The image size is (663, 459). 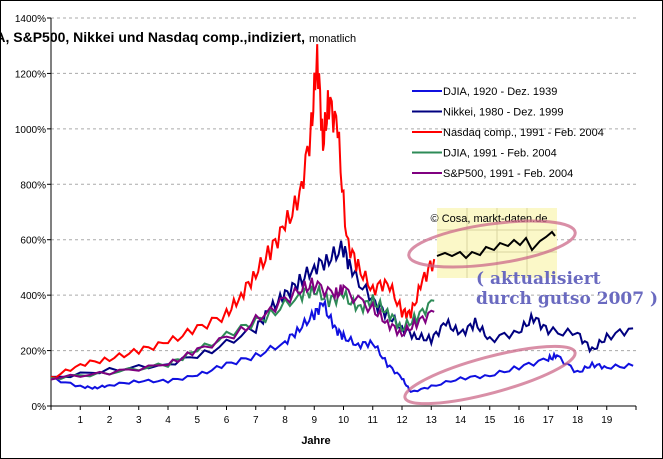 What do you see at coordinates (373, 420) in the screenshot?
I see `x-tick-label: 11` at bounding box center [373, 420].